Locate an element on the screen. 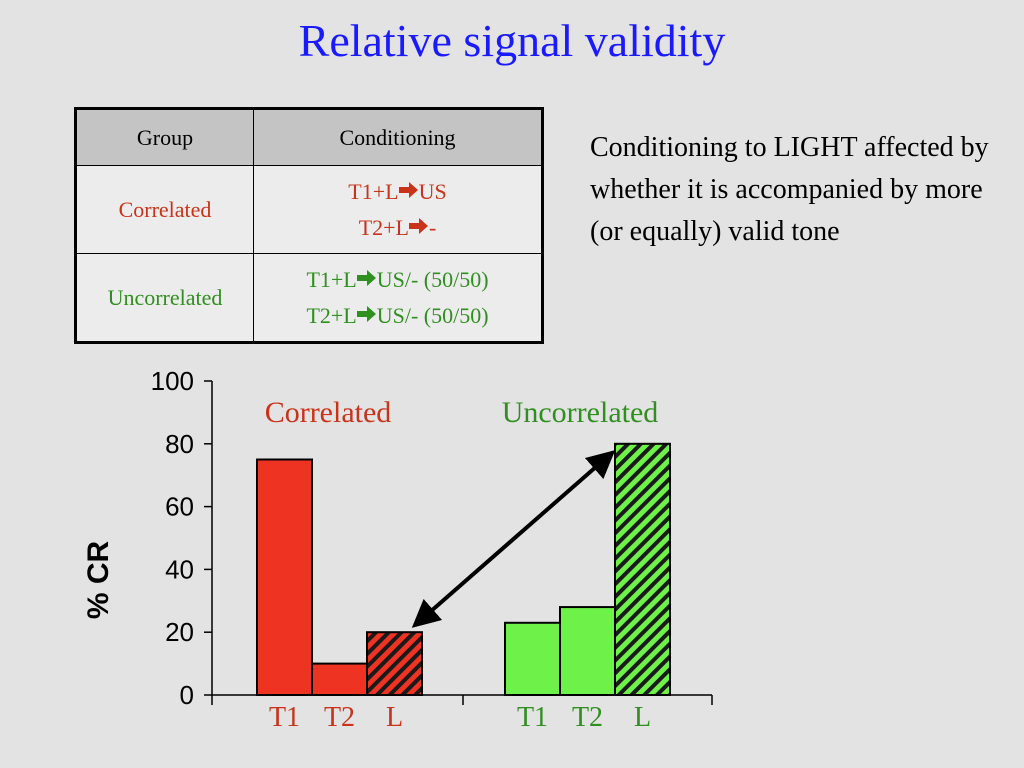 This screenshot has width=1024, height=768. group-label-uncorrelated: Uncorrelated is located at coordinates (580, 412).